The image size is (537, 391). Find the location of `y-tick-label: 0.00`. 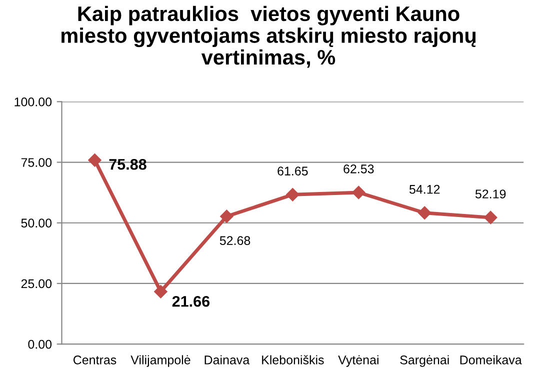

y-tick-label: 0.00 is located at coordinates (40, 344).